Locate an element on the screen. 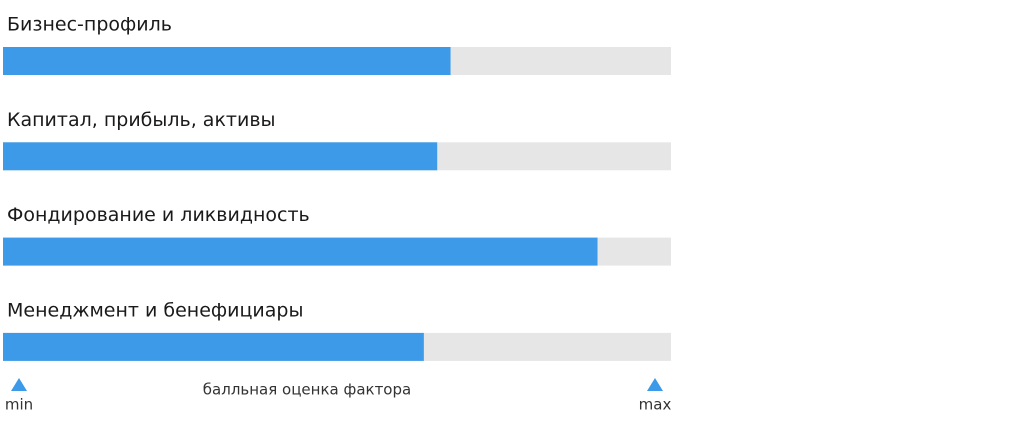  x-tick-label: min is located at coordinates (19, 405).